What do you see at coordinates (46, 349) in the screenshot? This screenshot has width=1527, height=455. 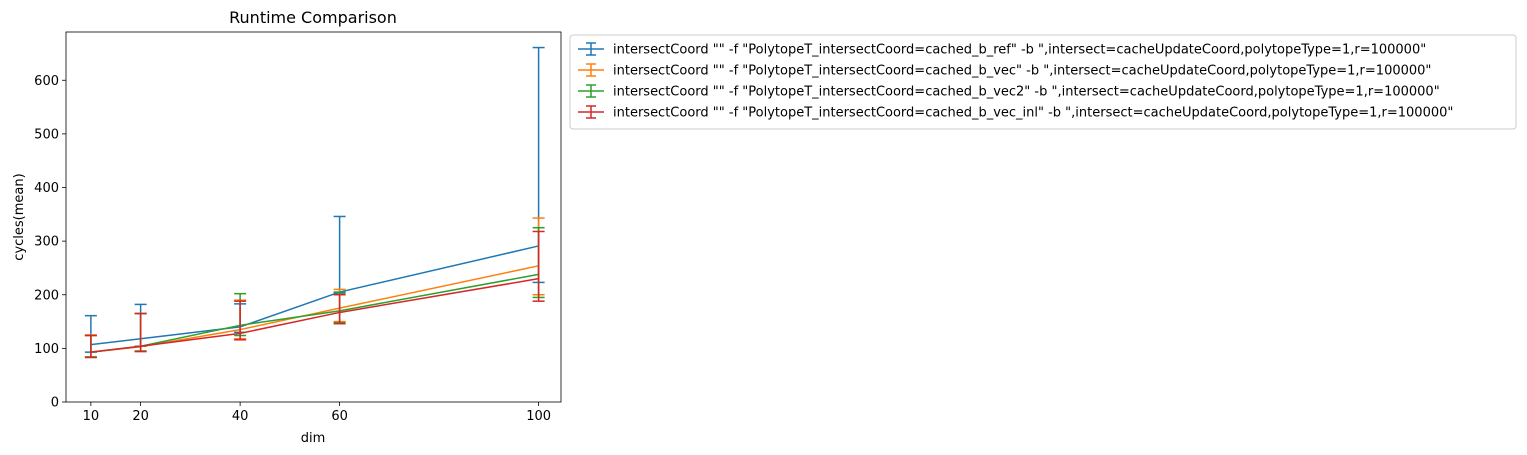 I see `y-tick-label: 100` at bounding box center [46, 349].